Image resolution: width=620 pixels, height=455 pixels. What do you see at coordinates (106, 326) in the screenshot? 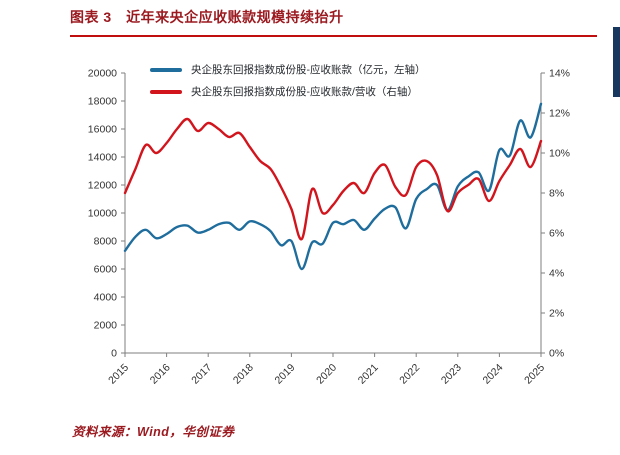
I see `svg-text: 2000` at bounding box center [106, 326].